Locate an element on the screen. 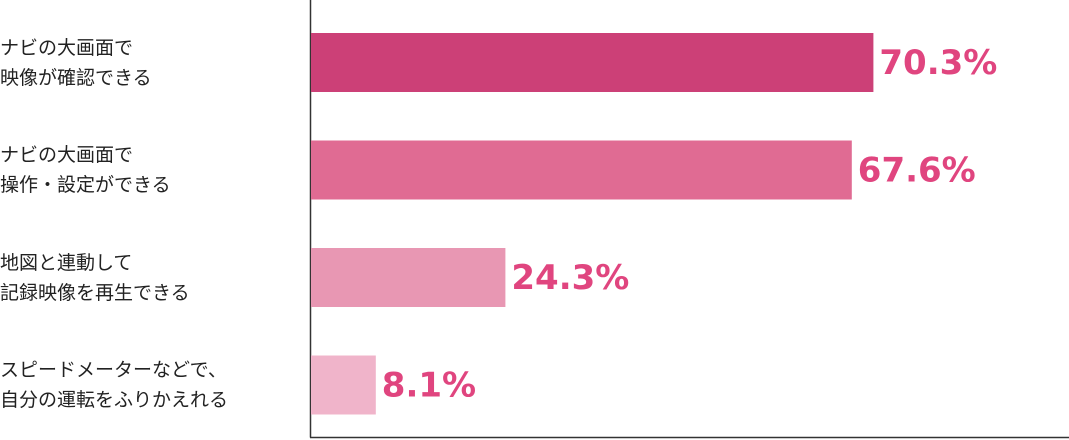 The height and width of the screenshot is (440, 1069). category-label: 地図と連動して 記録映像を再生できる is located at coordinates (95, 277).